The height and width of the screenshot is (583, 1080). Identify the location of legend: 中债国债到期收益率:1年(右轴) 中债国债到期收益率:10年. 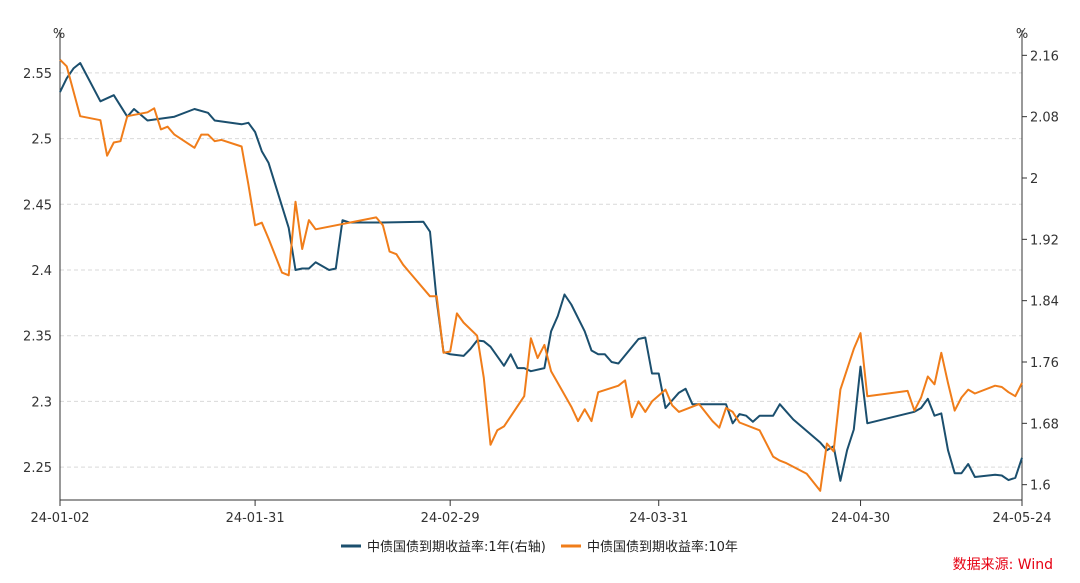
(539, 547).